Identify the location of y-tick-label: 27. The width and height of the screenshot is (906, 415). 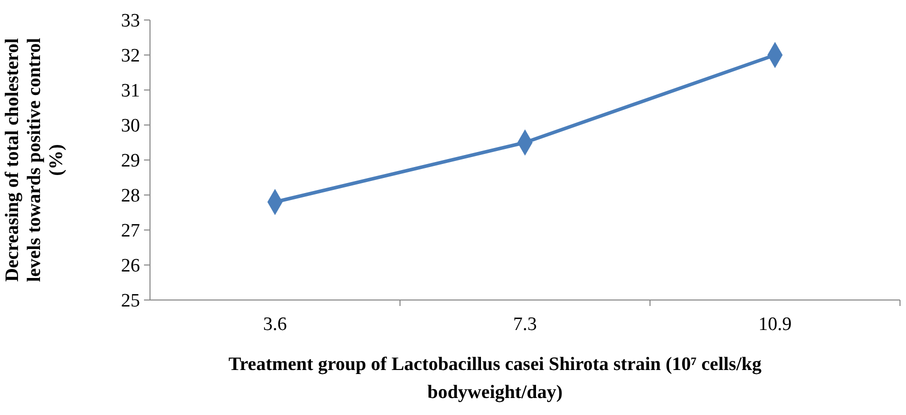
(130, 231).